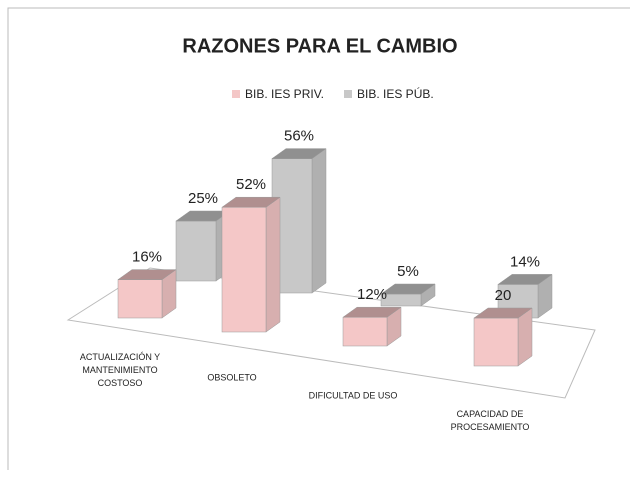  I want to click on data-label: 12%, so click(372, 294).